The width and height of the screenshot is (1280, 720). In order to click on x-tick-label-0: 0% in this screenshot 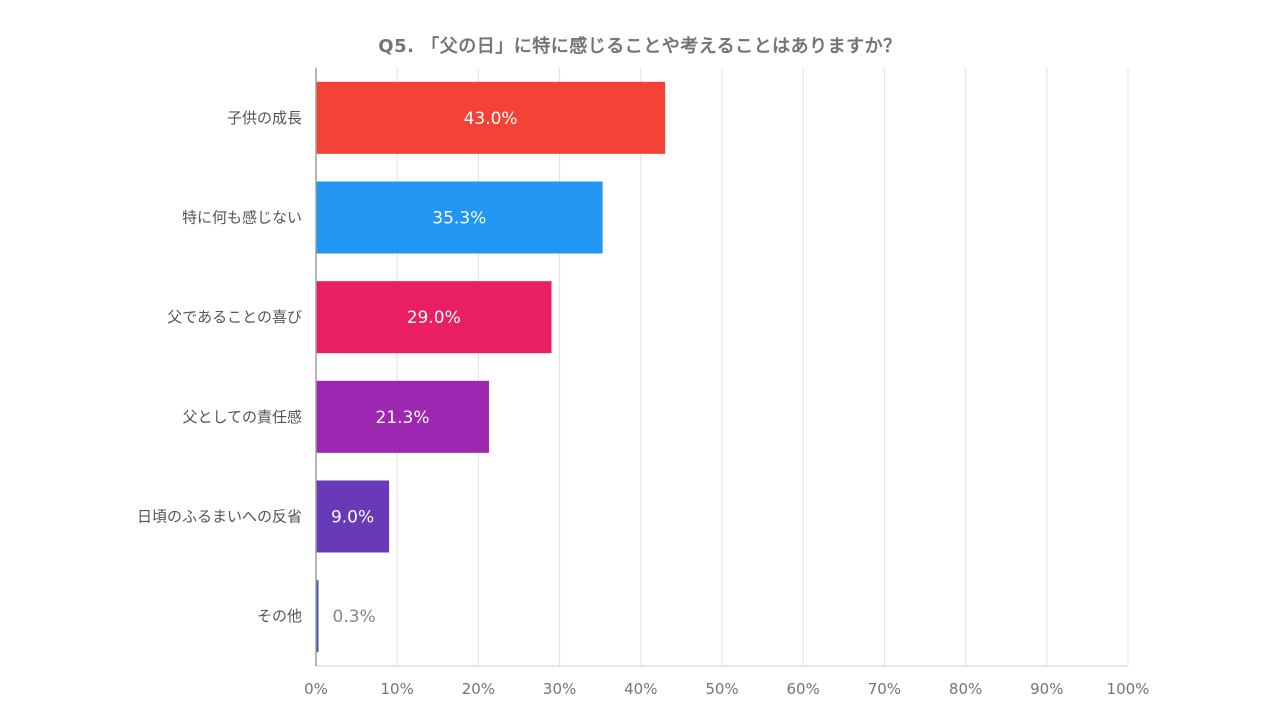, I will do `click(316, 689)`.